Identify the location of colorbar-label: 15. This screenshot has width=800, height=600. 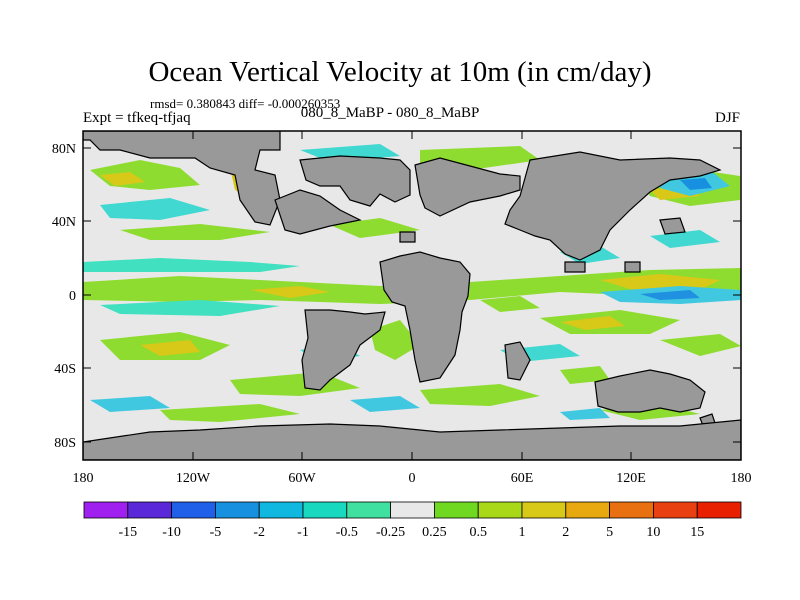
(697, 532).